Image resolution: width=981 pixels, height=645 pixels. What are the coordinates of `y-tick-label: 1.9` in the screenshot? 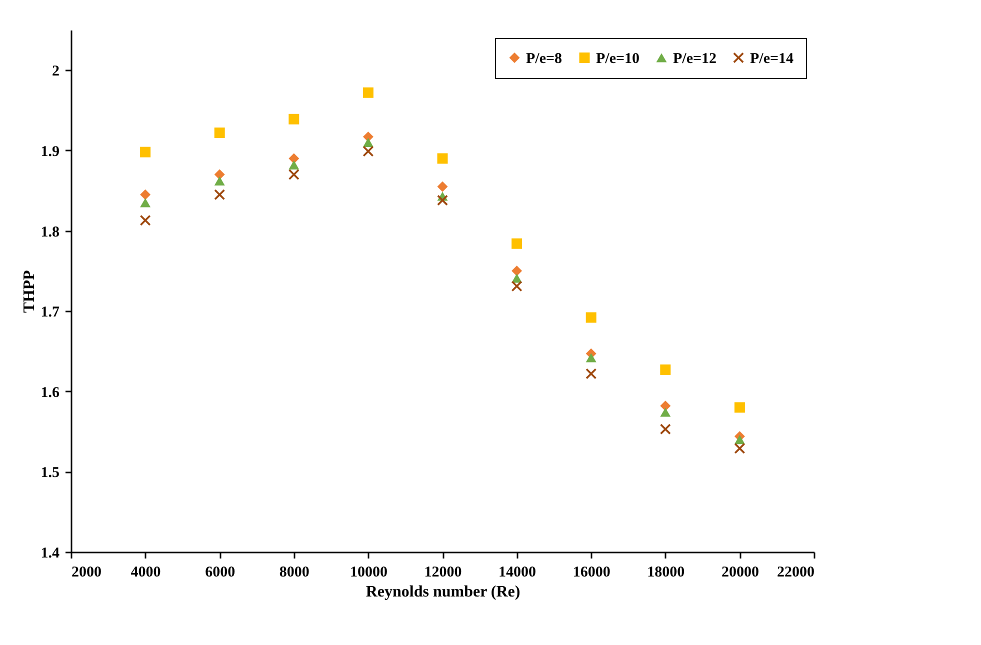 It's located at (50, 152).